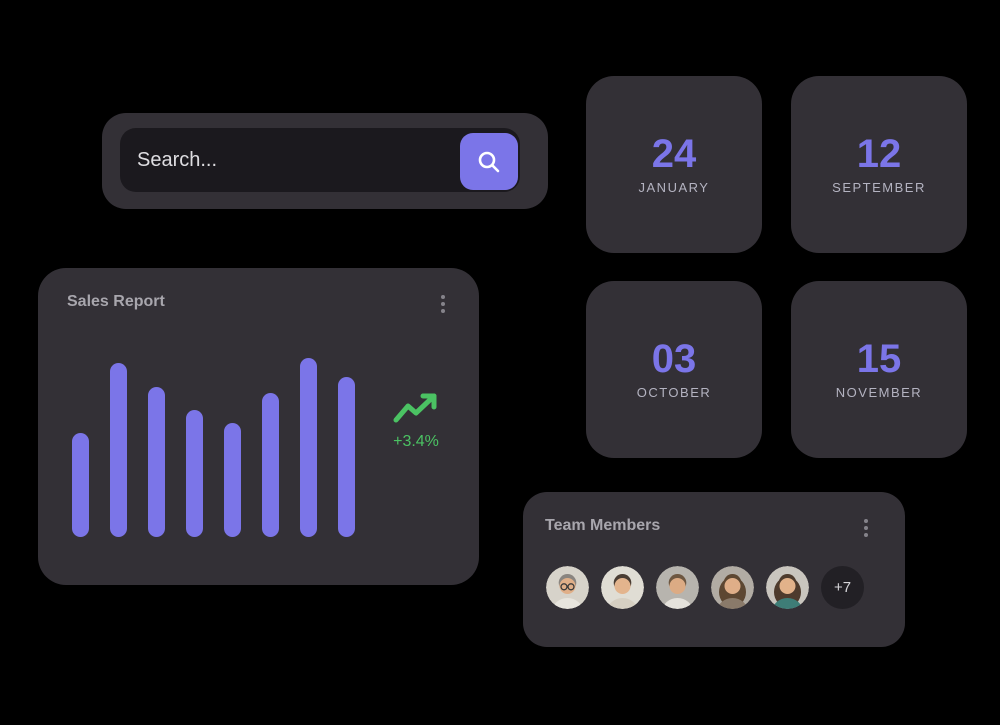 The image size is (1000, 725). What do you see at coordinates (416, 410) in the screenshot?
I see `trend-up-arrow-icon` at bounding box center [416, 410].